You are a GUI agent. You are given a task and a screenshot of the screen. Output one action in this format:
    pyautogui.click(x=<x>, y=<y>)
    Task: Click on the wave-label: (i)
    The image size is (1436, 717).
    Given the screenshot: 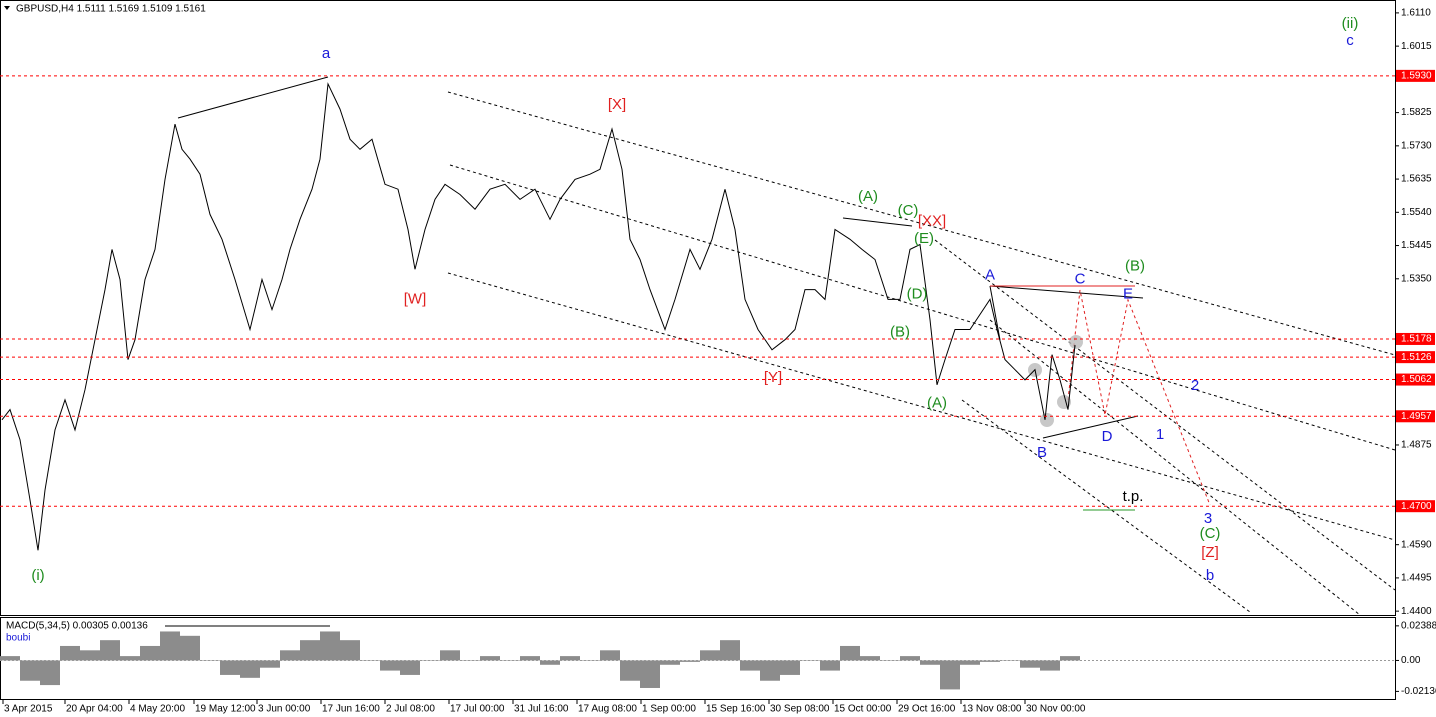 What is the action you would take?
    pyautogui.click(x=37, y=575)
    